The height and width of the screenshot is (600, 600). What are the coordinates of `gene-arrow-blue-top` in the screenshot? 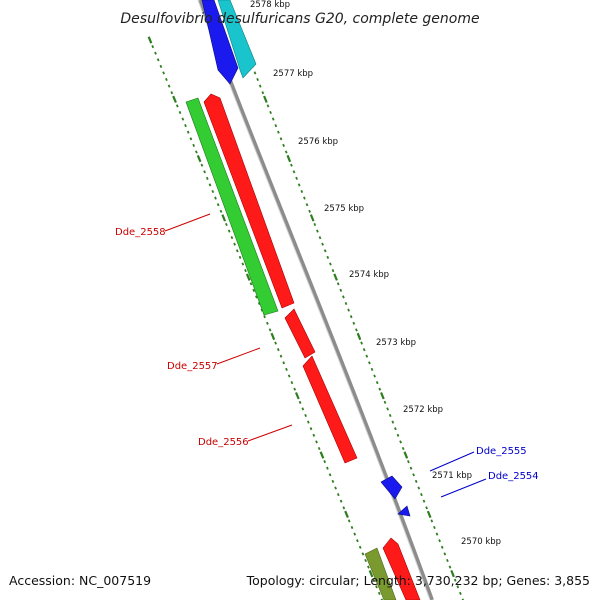 It's located at (220, 42).